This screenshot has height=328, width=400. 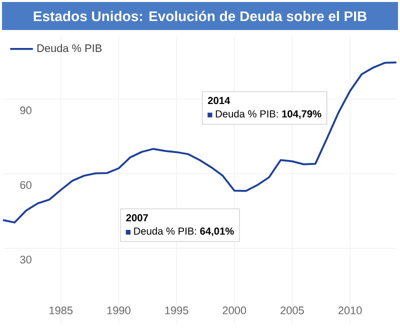 I want to click on annotation: 2007, so click(x=137, y=218).